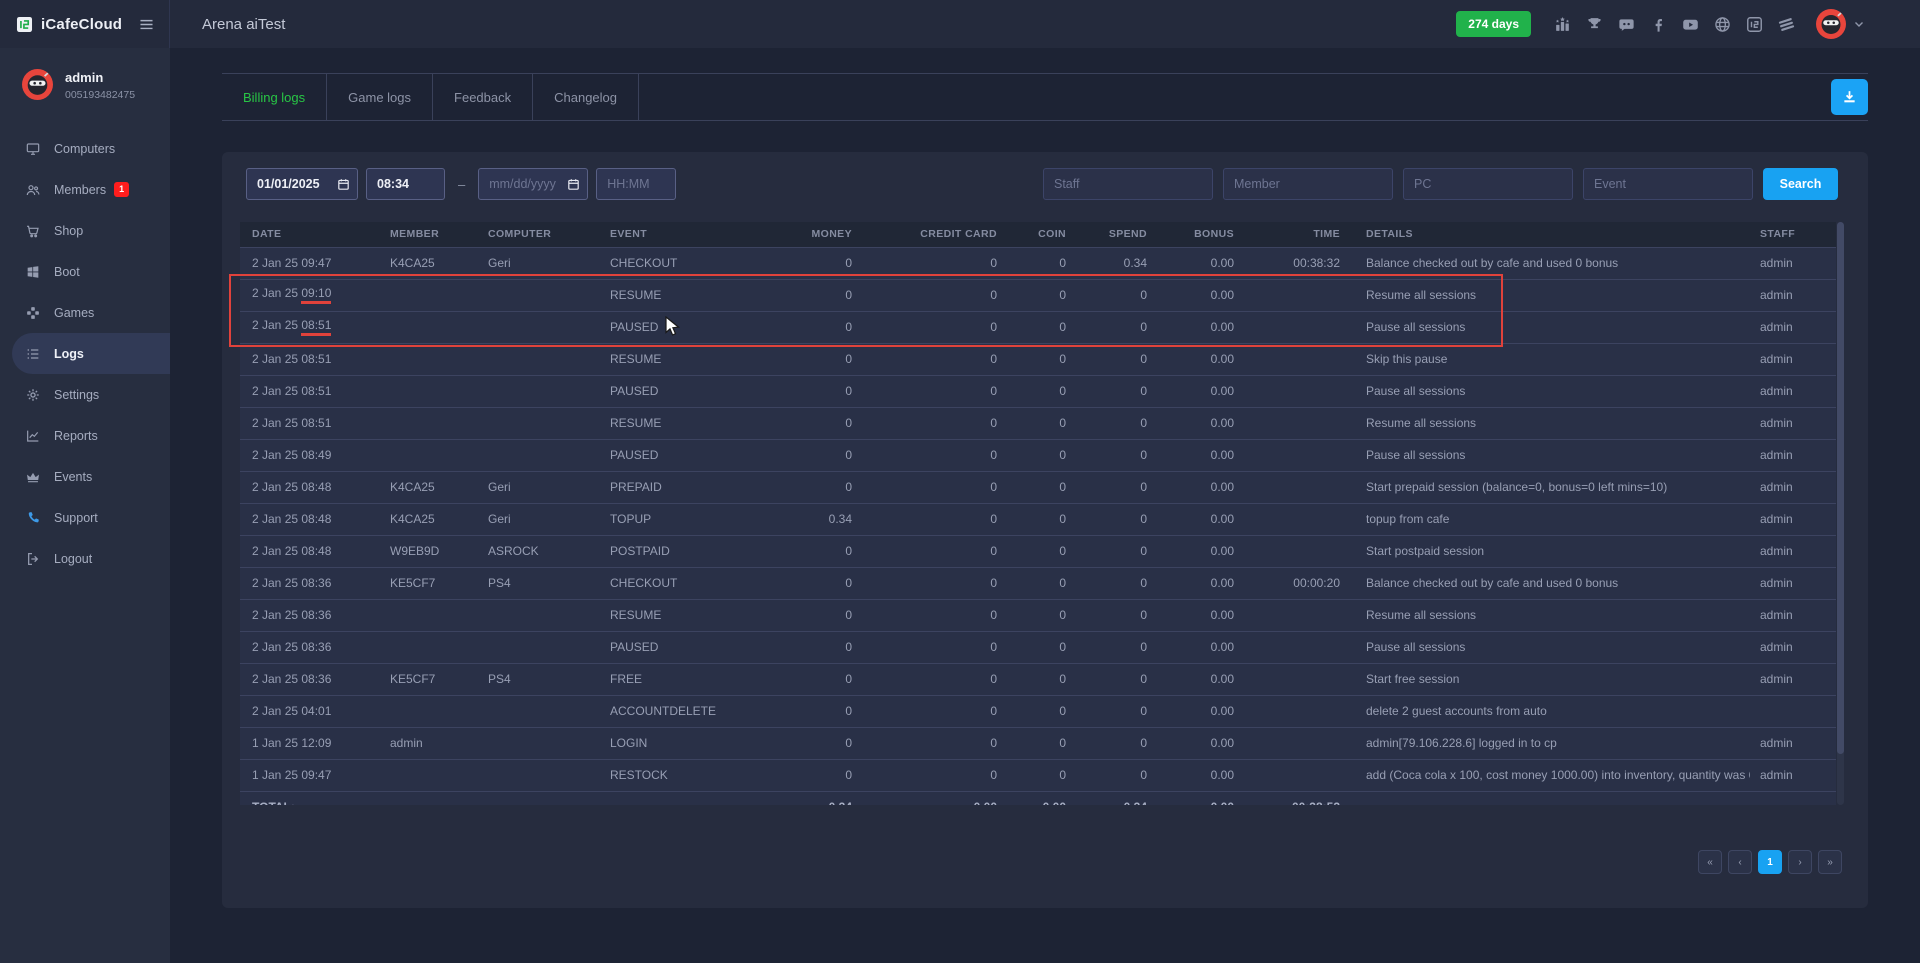 Image resolution: width=1920 pixels, height=963 pixels. I want to click on sidebar-item-support: Support, so click(85, 517).